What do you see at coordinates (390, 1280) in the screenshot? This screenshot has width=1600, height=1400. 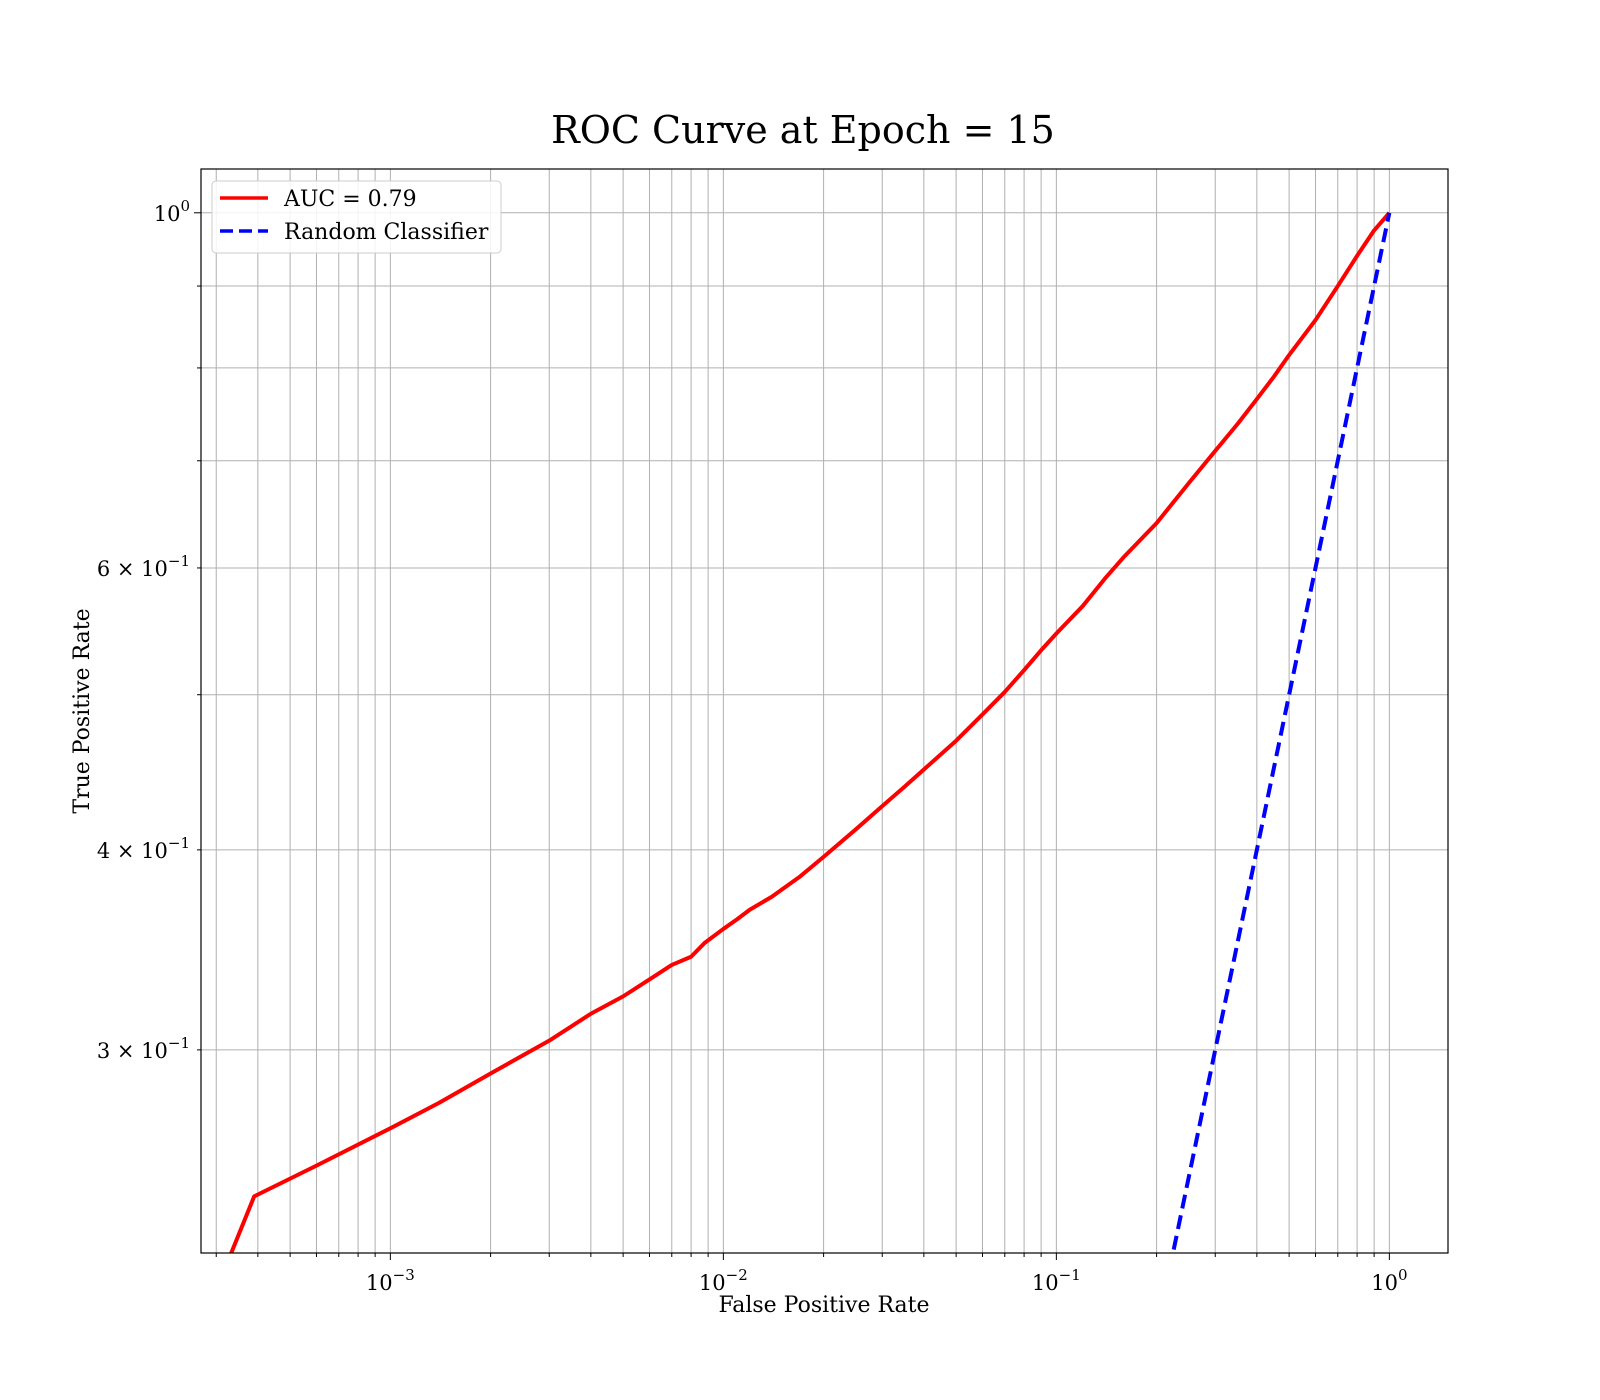 I see `x-tick-label: 10⁻³` at bounding box center [390, 1280].